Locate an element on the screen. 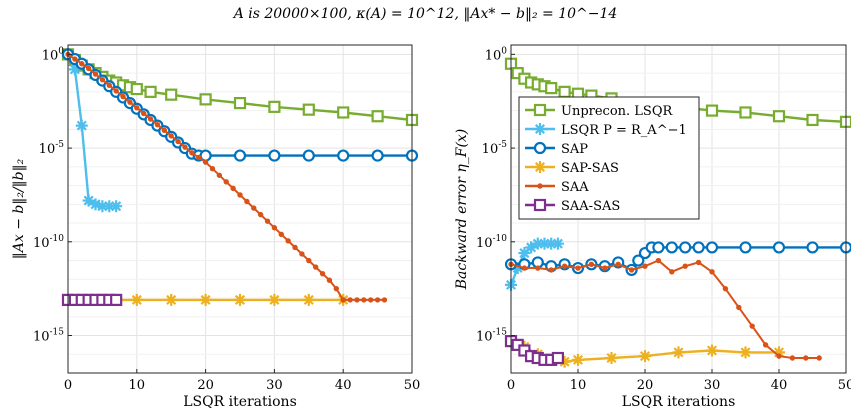 This screenshot has width=851, height=416. saa-sas-point is located at coordinates (116, 300).